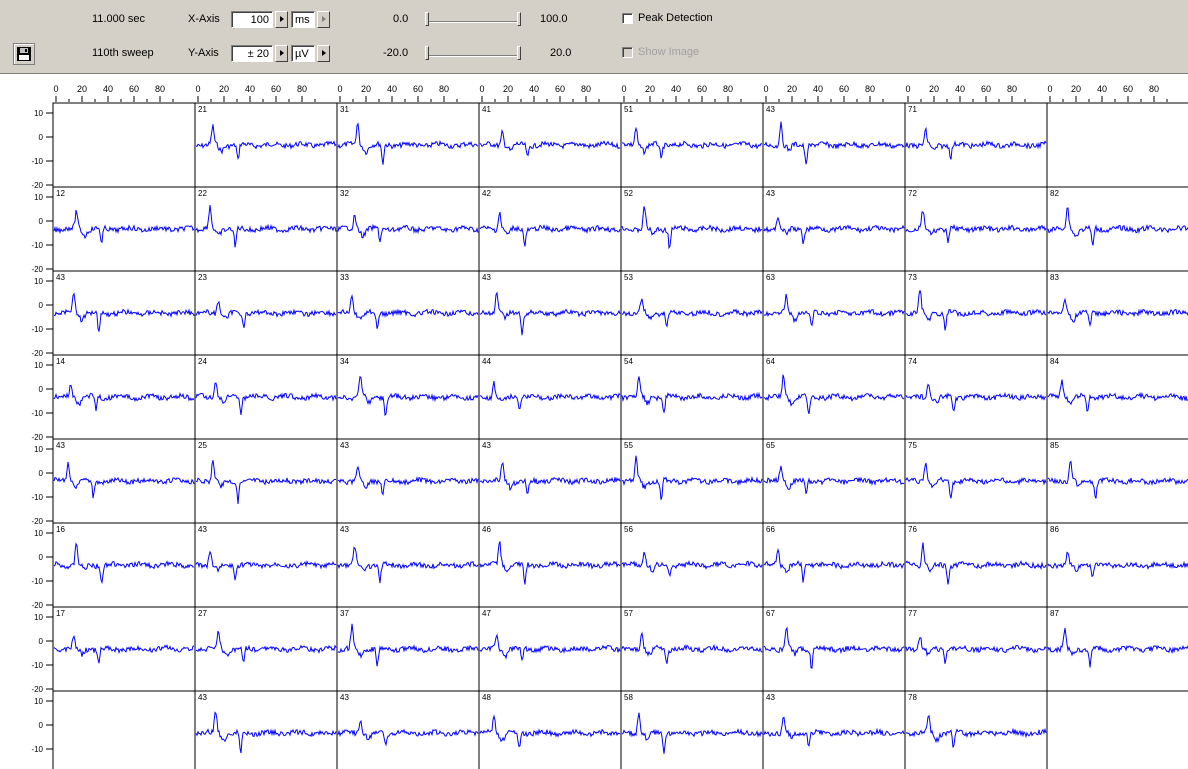  I want to click on channel-label: 53, so click(628, 277).